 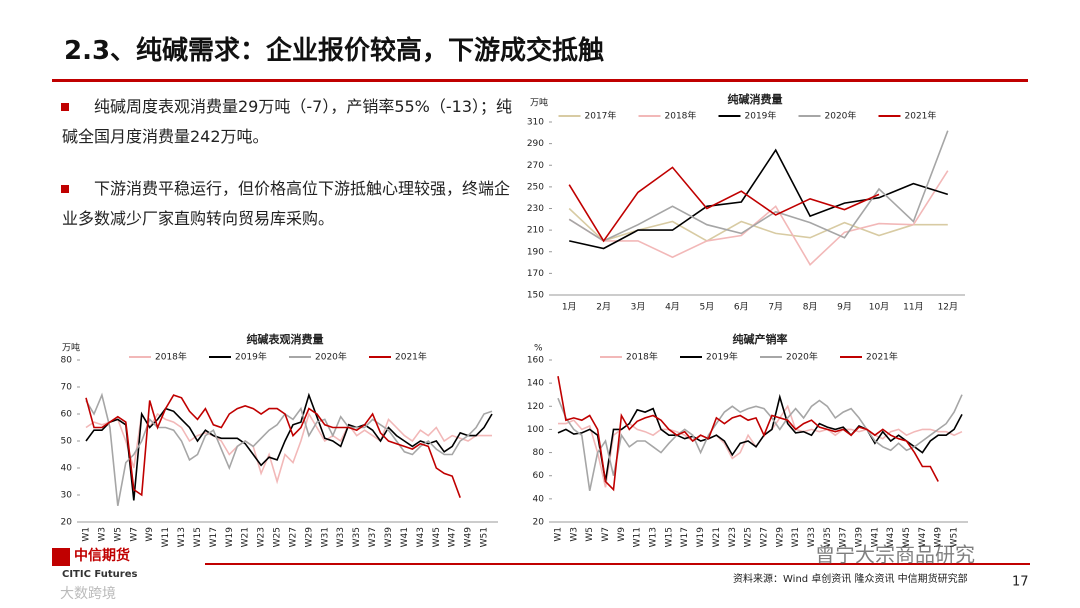 I want to click on chart-title: 纯碱消费量, so click(x=755, y=99).